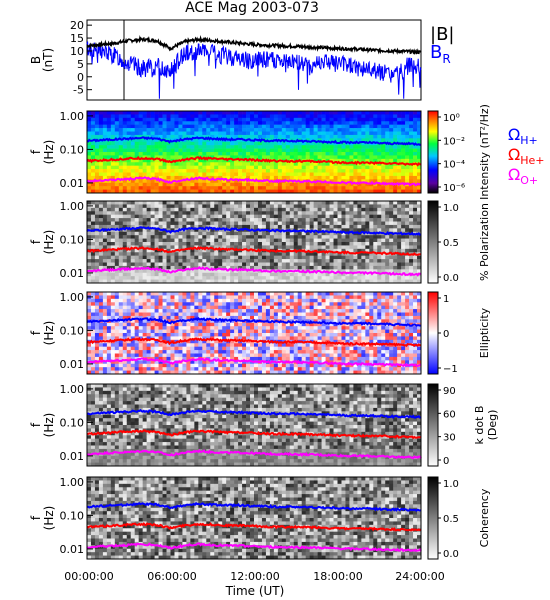 The width and height of the screenshot is (550, 600). Describe the element at coordinates (254, 425) in the screenshot. I see `kdotb-frame` at that location.